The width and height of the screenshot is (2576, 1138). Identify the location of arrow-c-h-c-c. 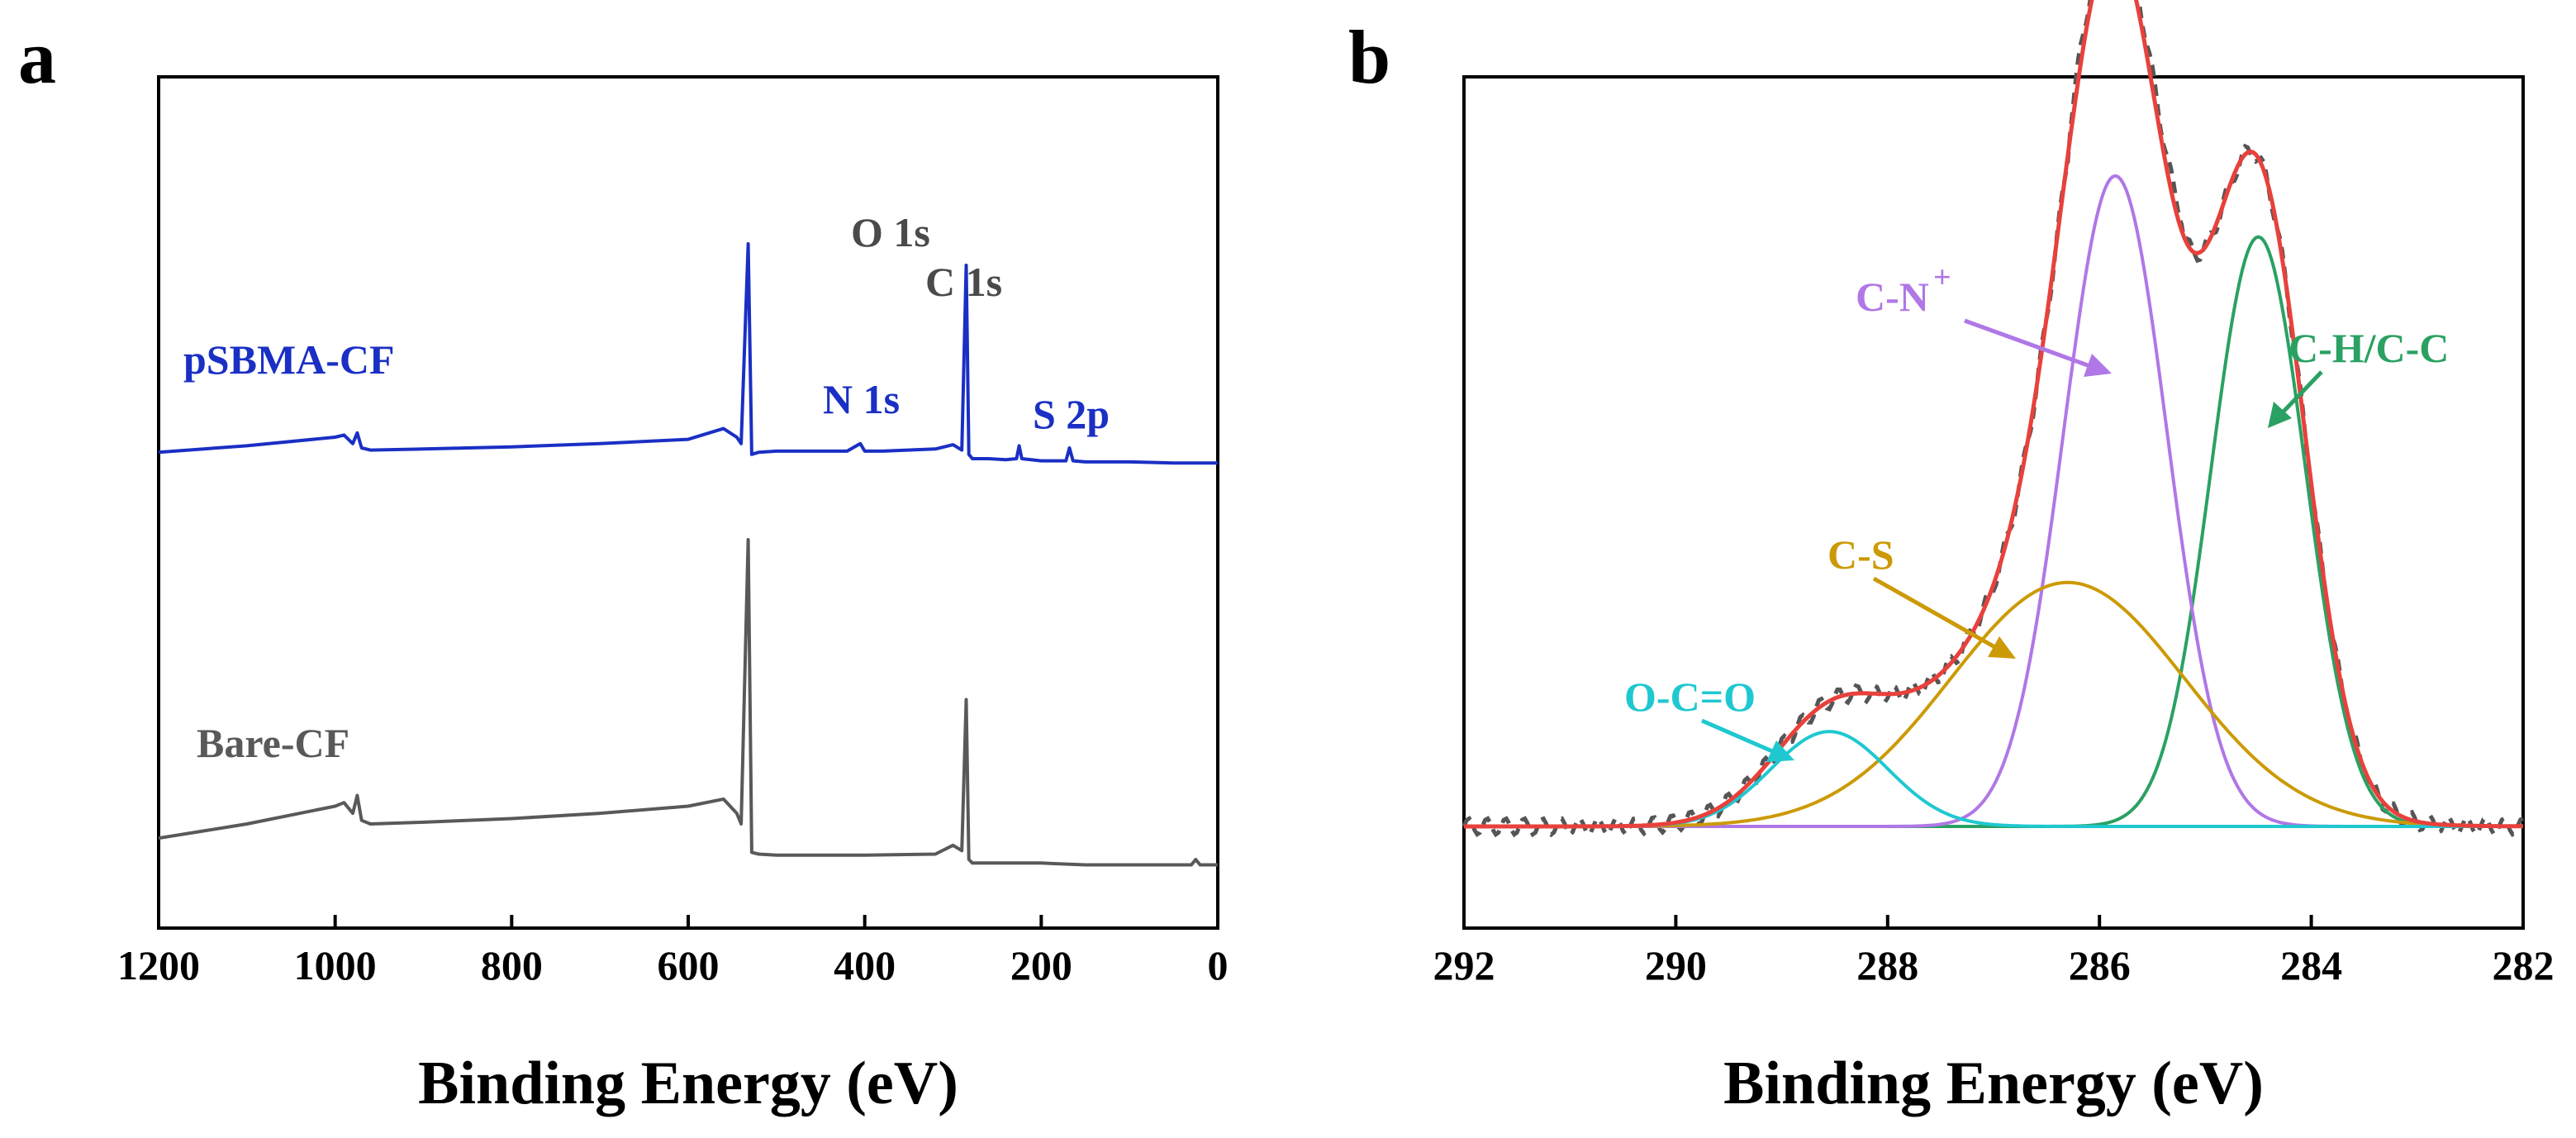
(2301, 393).